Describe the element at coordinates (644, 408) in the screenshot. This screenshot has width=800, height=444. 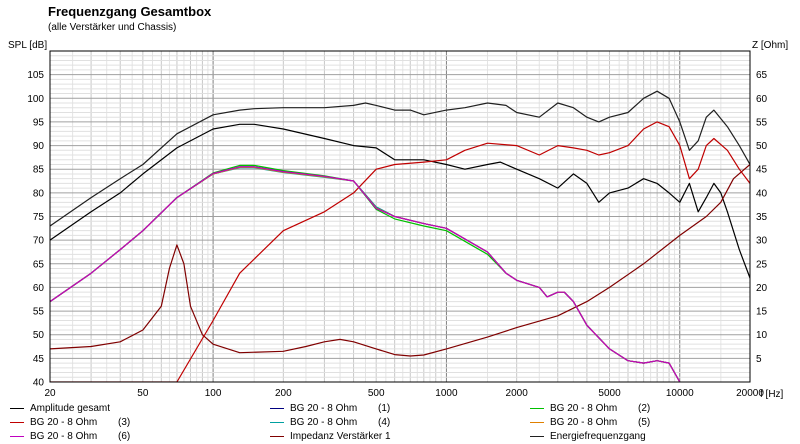
I see `legend-number: (2)` at that location.